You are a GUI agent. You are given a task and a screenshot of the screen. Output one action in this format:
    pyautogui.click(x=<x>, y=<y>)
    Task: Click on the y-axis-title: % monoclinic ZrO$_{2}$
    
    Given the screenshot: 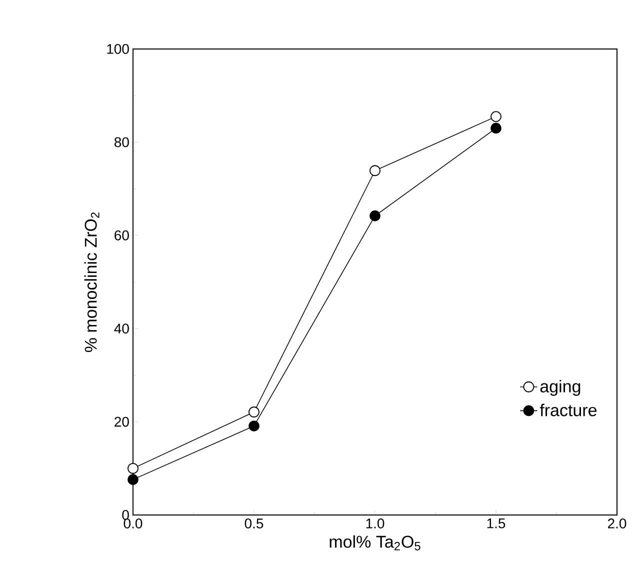 What is the action you would take?
    pyautogui.click(x=92, y=282)
    